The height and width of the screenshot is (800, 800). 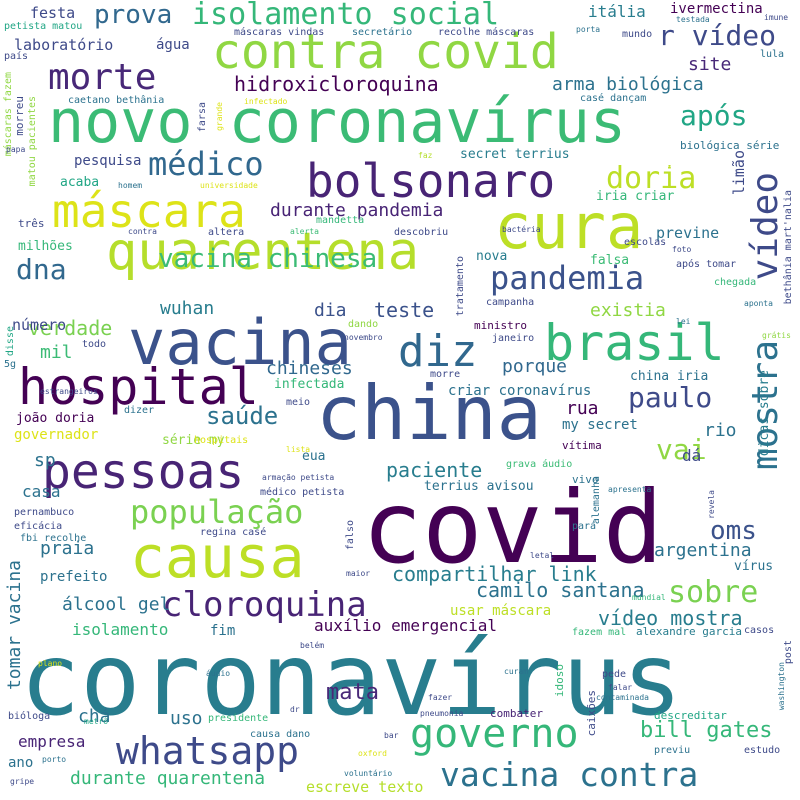 What do you see at coordinates (120, 629) in the screenshot?
I see `word: isolamento` at bounding box center [120, 629].